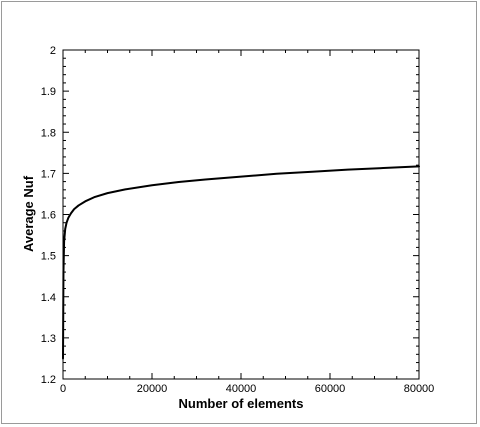 The image size is (480, 427). What do you see at coordinates (330, 389) in the screenshot?
I see `x-tick-label: 60000` at bounding box center [330, 389].